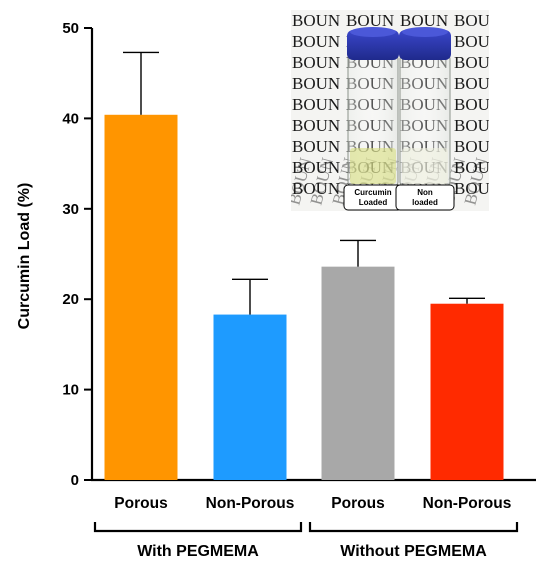 The image size is (550, 572). What do you see at coordinates (24, 256) in the screenshot?
I see `y-axis-title: Curcumin Load (%)` at bounding box center [24, 256].